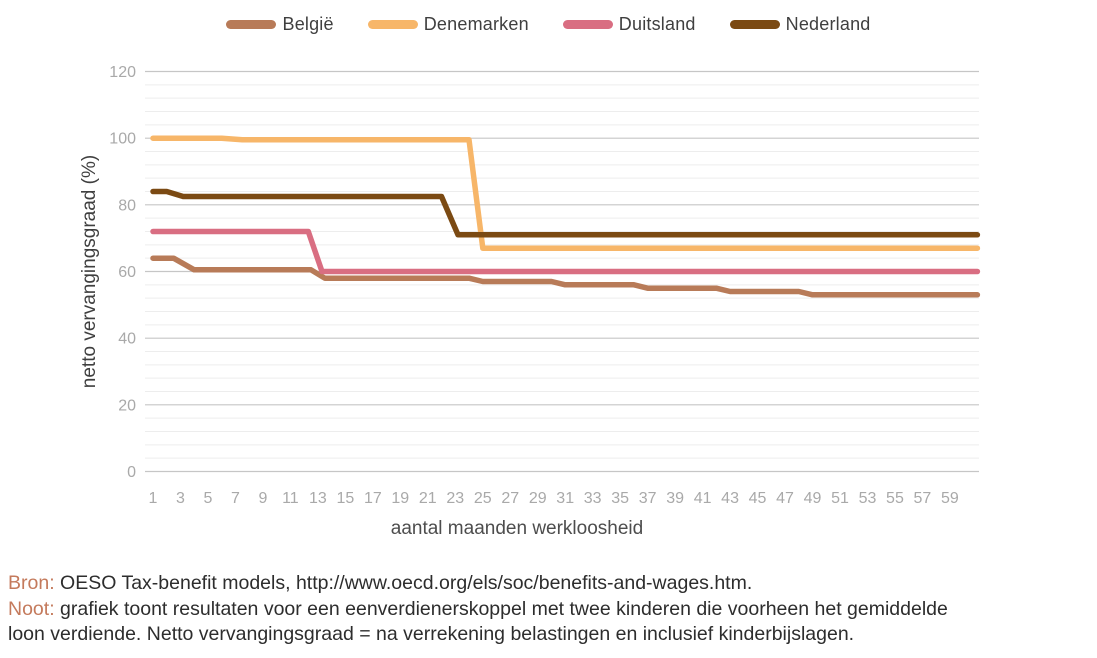 The height and width of the screenshot is (658, 1097). Describe the element at coordinates (89, 271) in the screenshot. I see `y-axis-title: netto vervangingsgraad (%)` at that location.